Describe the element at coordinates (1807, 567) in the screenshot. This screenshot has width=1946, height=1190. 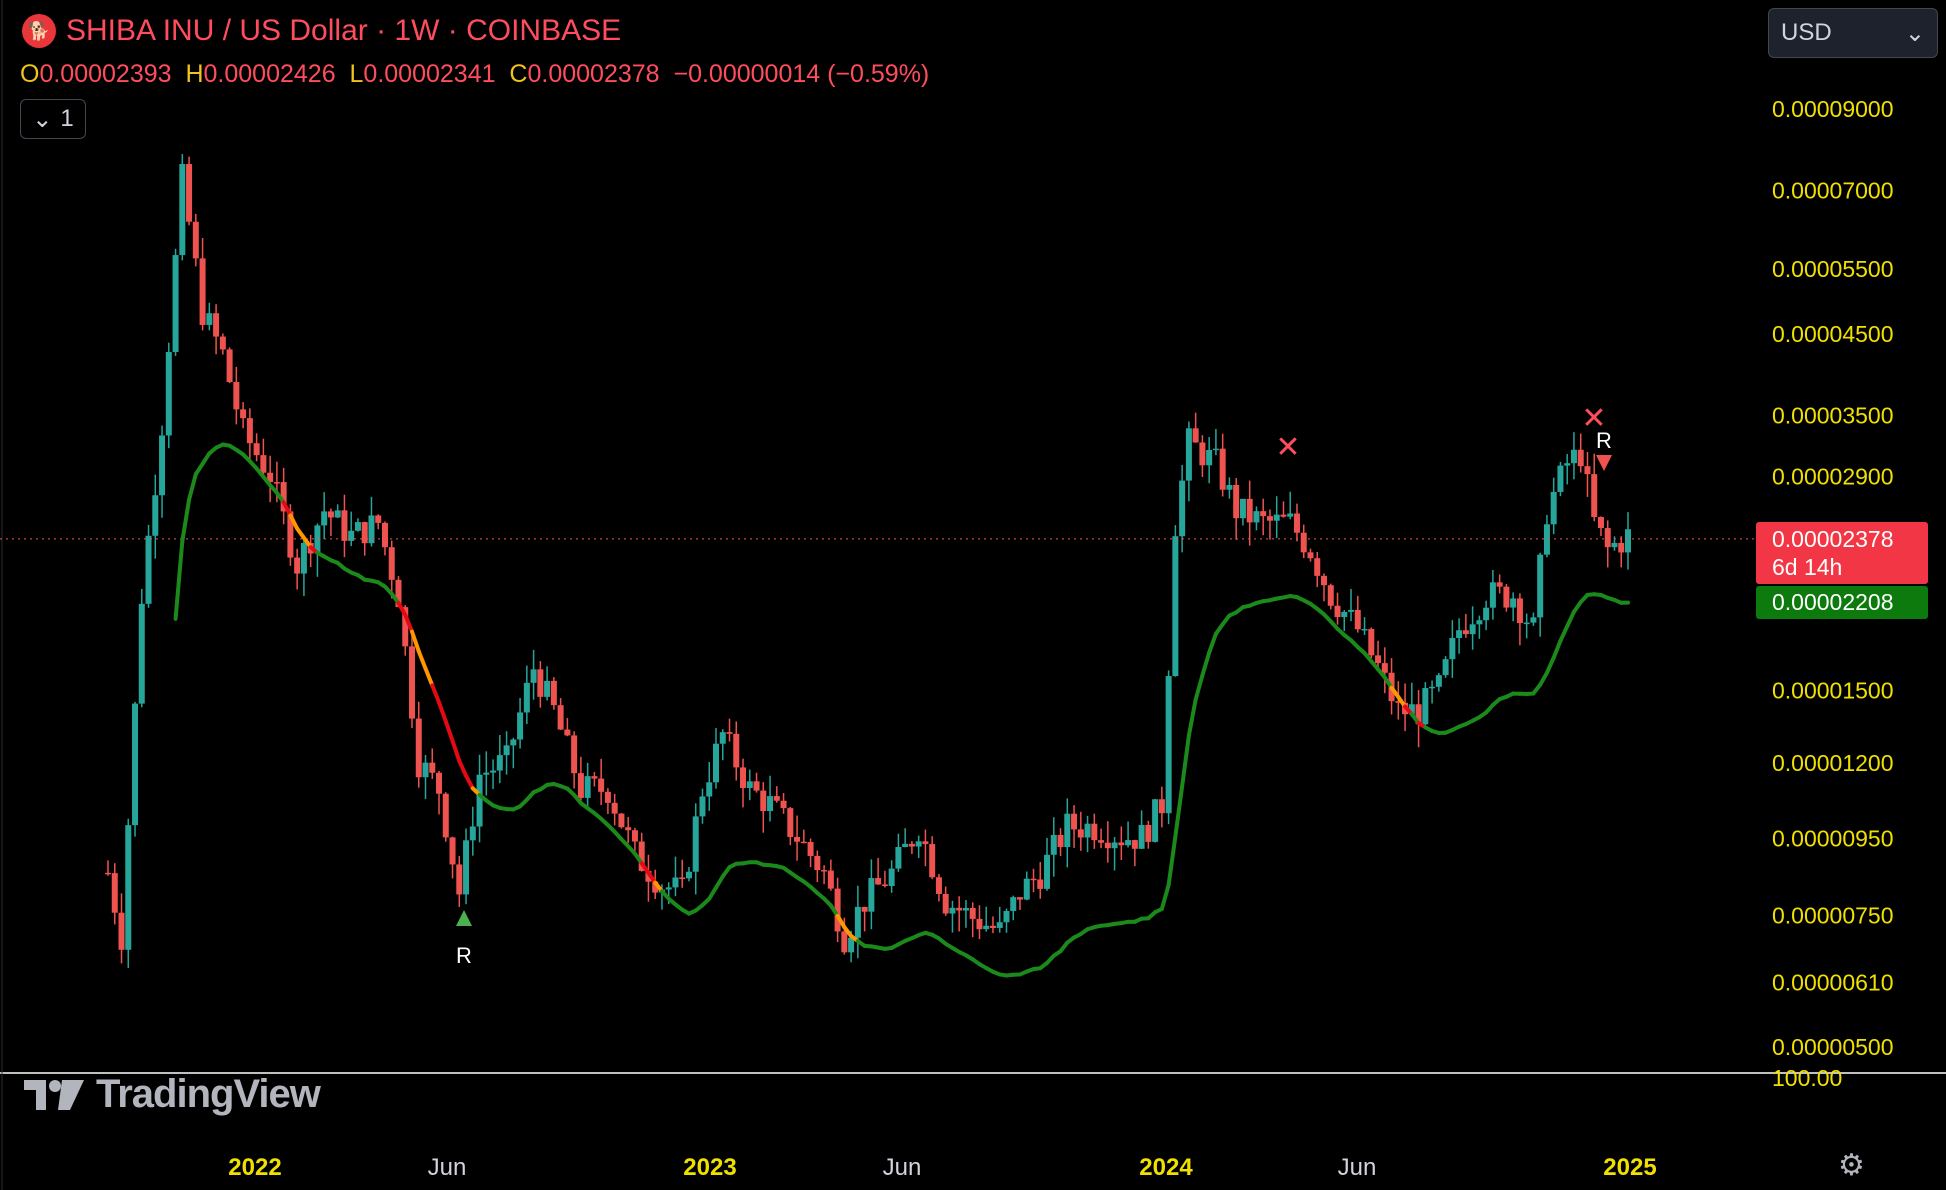
I see `countdown-text: 6d 14h` at that location.